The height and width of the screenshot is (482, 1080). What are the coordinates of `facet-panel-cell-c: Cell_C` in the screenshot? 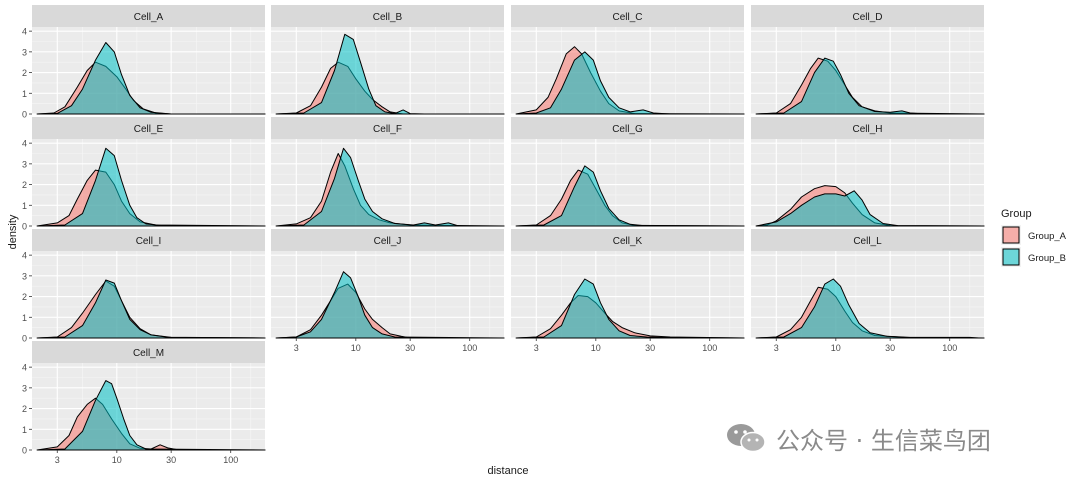 It's located at (628, 60).